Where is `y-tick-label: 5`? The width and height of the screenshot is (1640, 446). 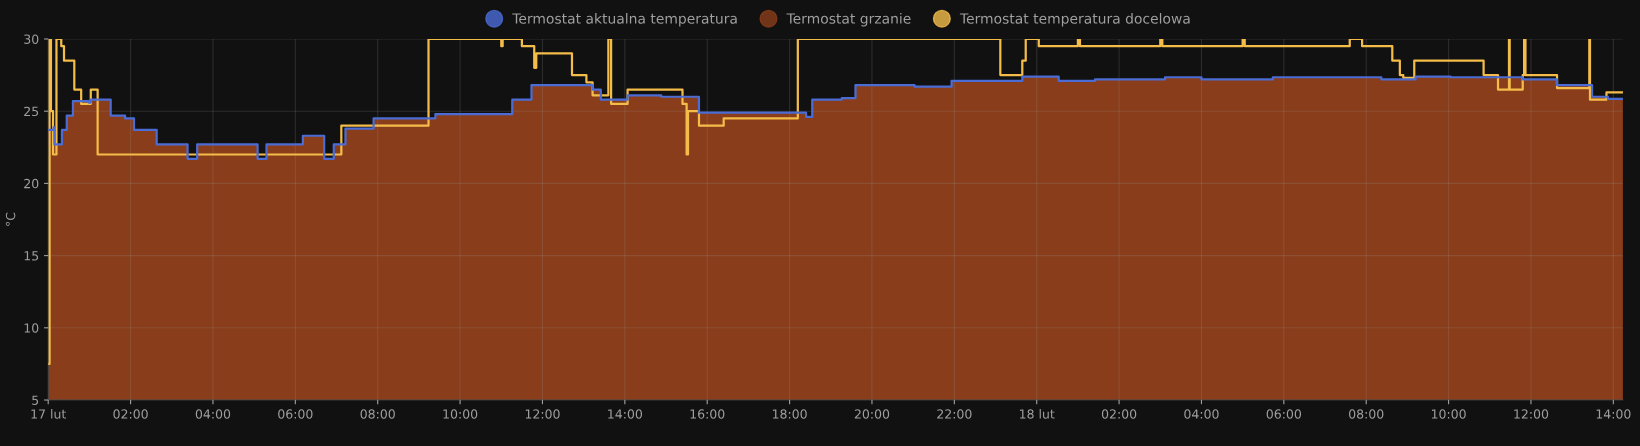 y-tick-label: 5 is located at coordinates (35, 400).